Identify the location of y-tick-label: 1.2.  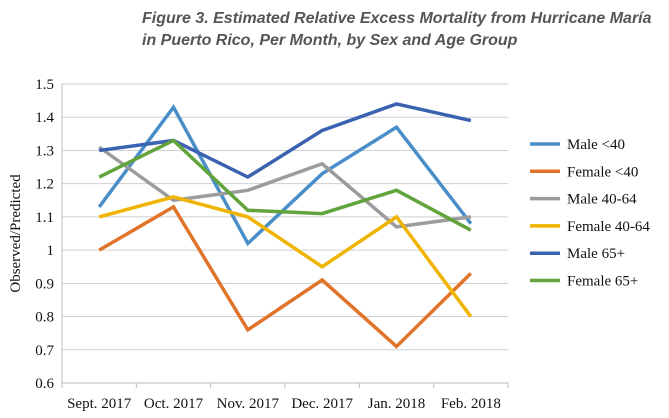
(44, 185).